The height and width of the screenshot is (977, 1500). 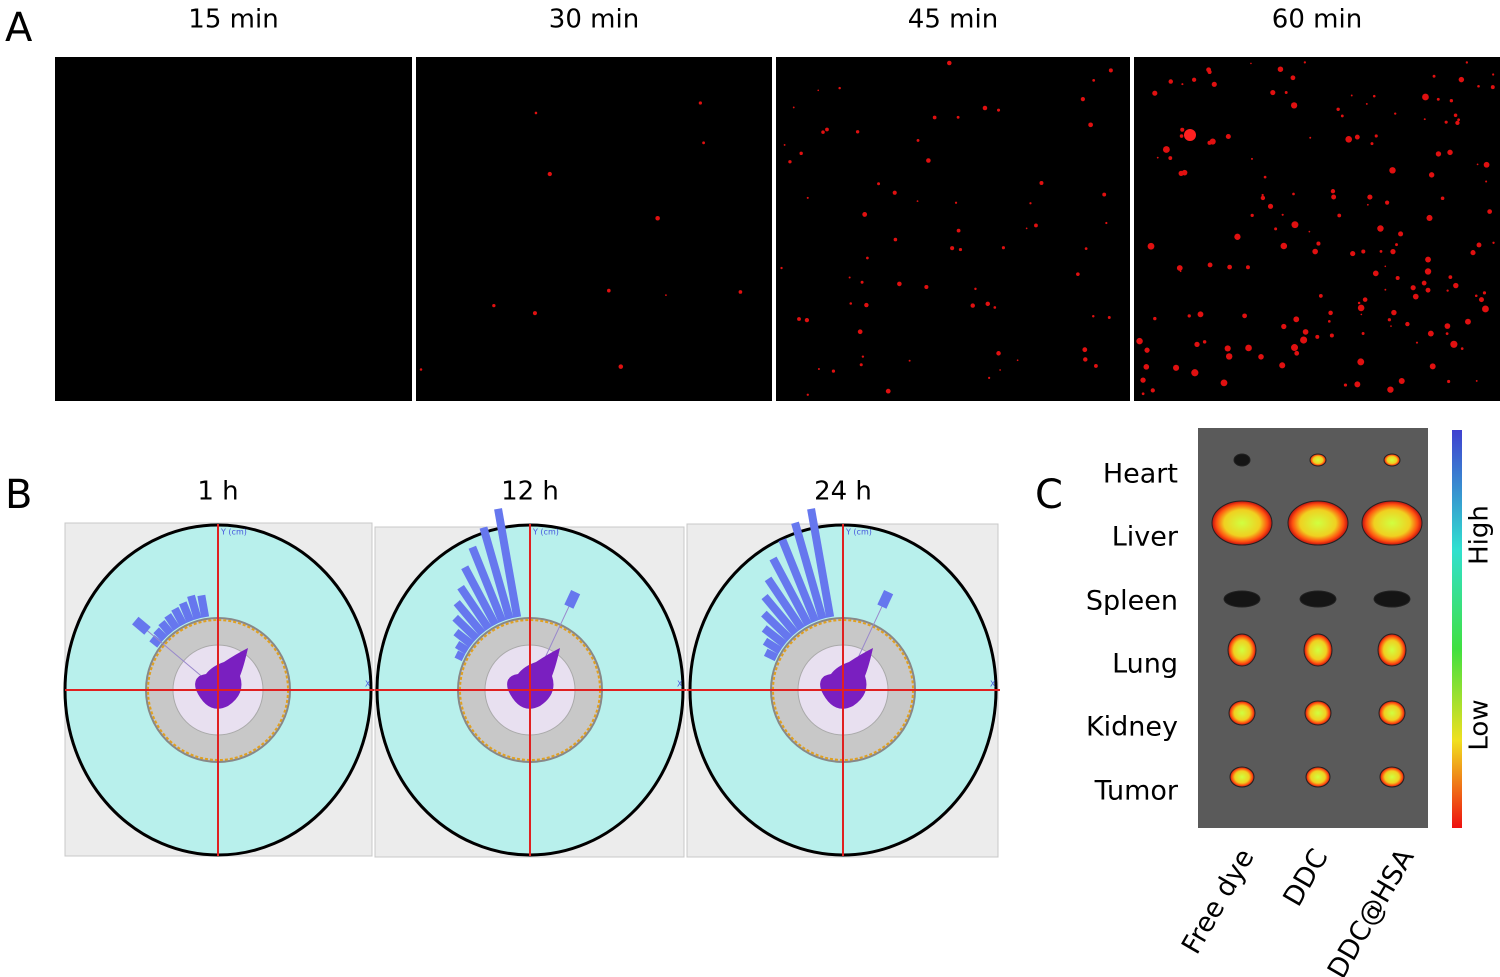 I want to click on group-label: DDC@HSA, so click(x=1371, y=910).